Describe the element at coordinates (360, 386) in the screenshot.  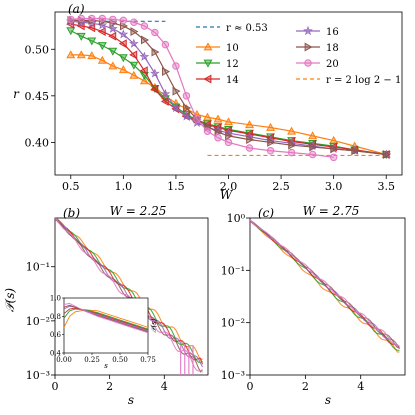
I see `x-tick-label-c: 4` at that location.